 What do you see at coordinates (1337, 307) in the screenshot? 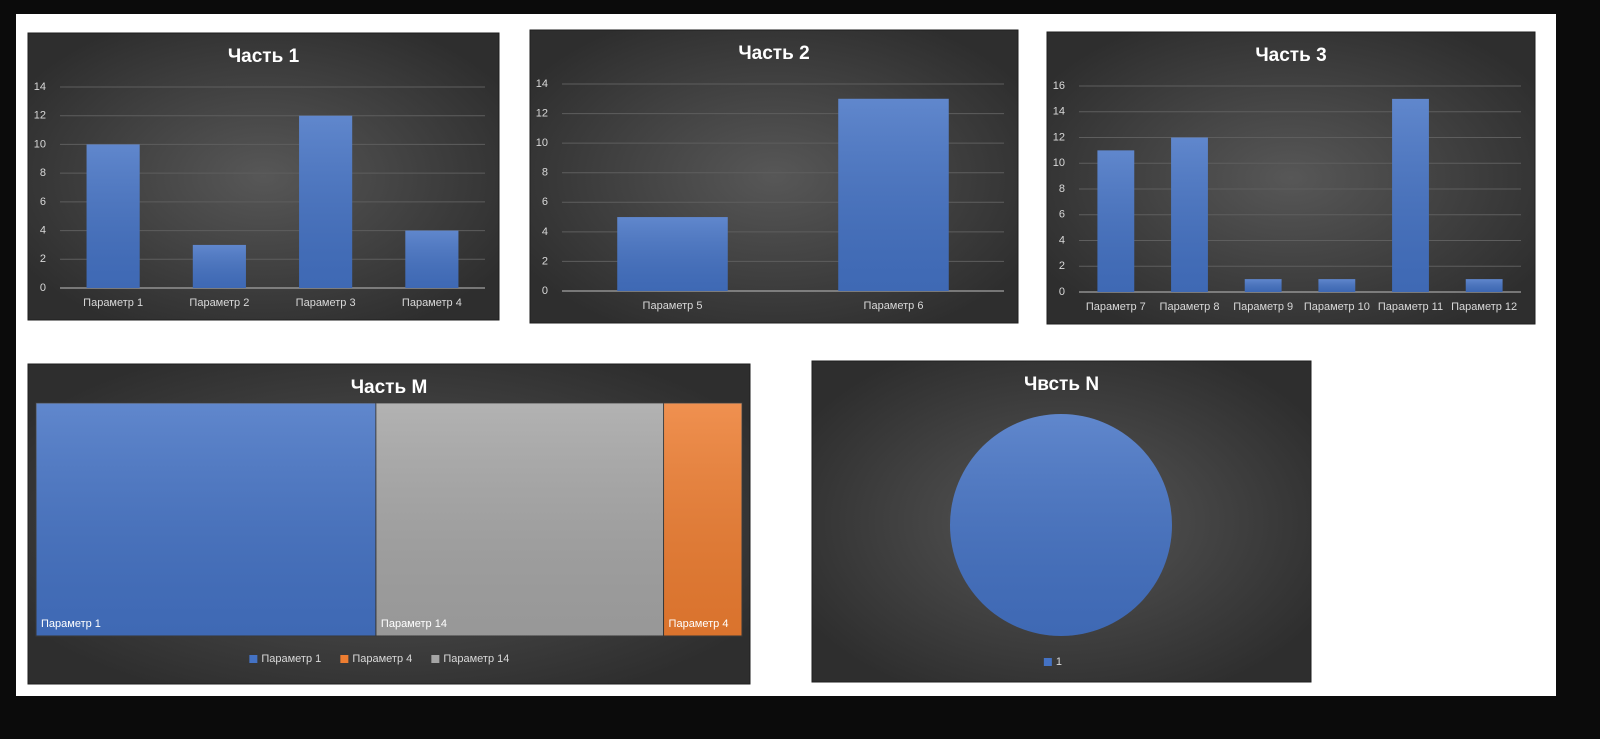
I see `x-tick-label: Параметр 10` at bounding box center [1337, 307].